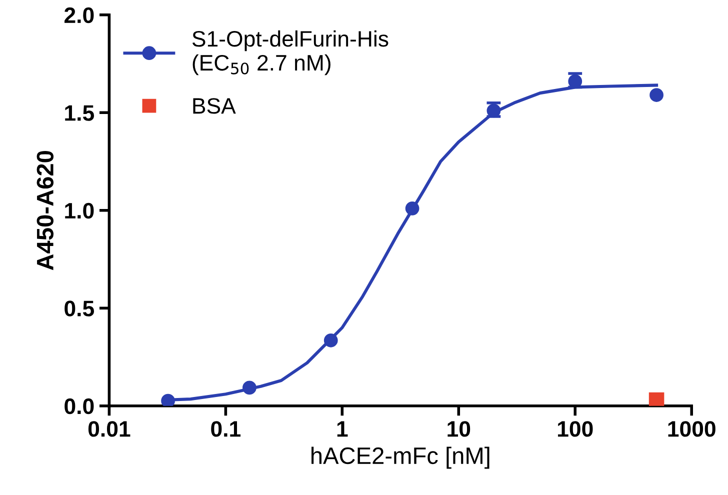 Image resolution: width=728 pixels, height=495 pixels. What do you see at coordinates (79, 210) in the screenshot?
I see `y-tick-label: 1.0` at bounding box center [79, 210].